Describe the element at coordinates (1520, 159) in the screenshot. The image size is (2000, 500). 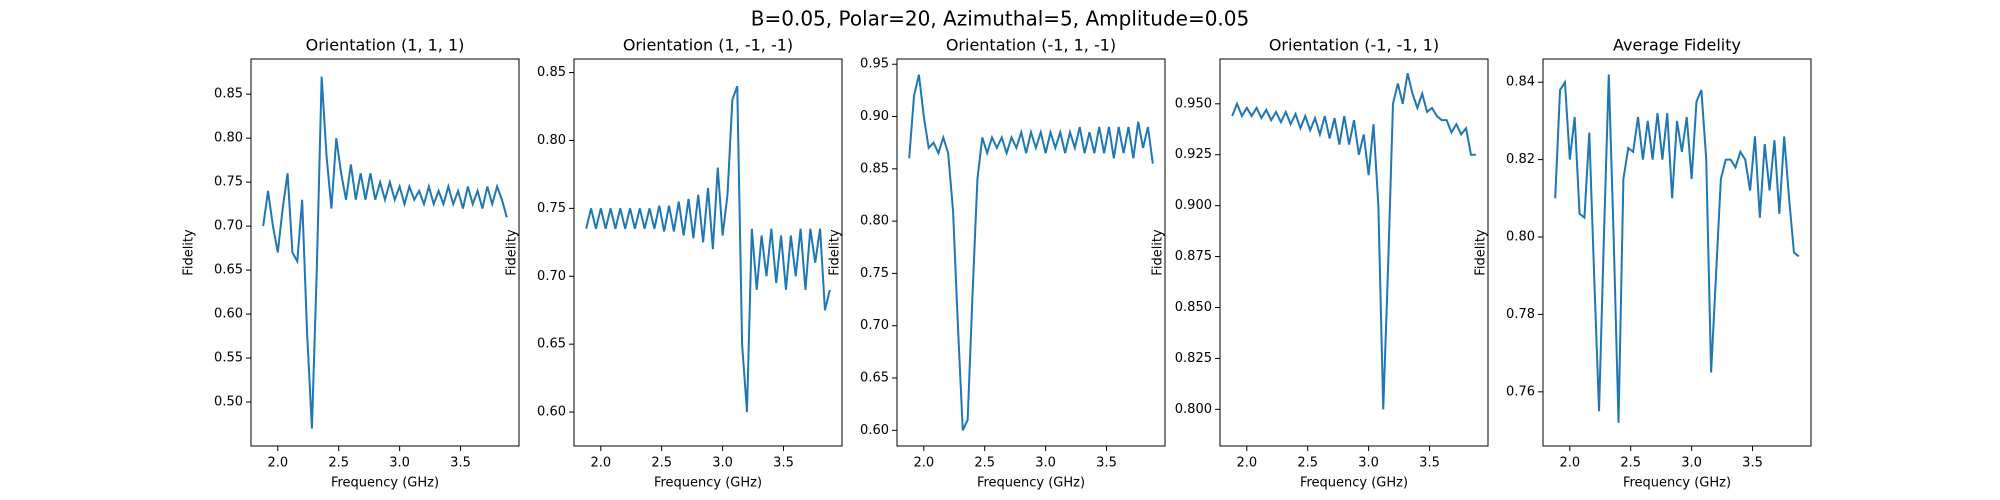
I see `y-tick-label: 0.82` at that location.